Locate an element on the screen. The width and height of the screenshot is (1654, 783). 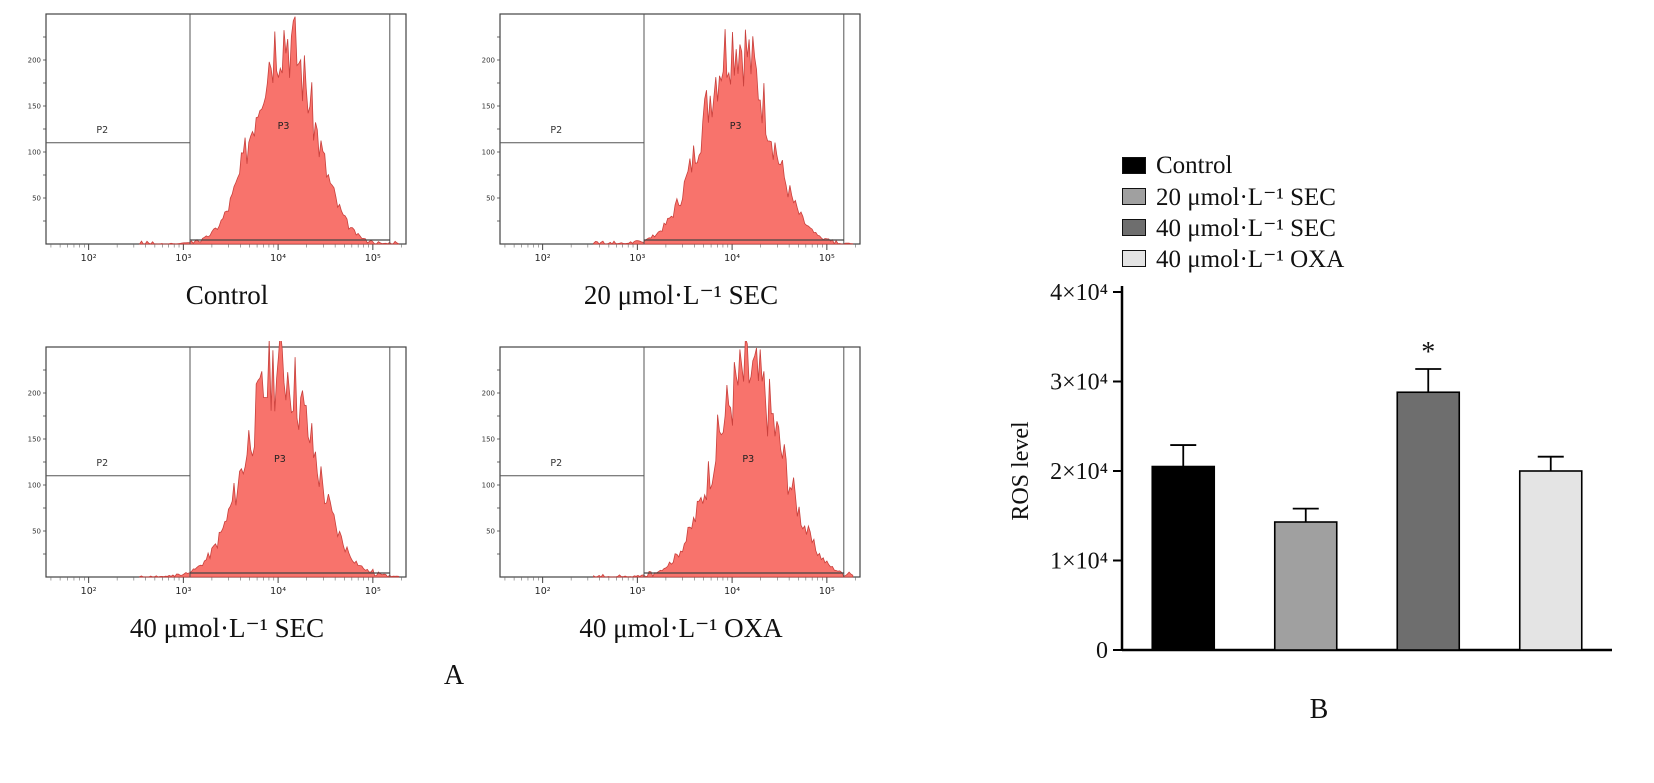
flow-histogram-40sec: 200 150 100 50 10² 10³ 10⁴ 10⁵ P2 P3 is located at coordinates (217, 469).